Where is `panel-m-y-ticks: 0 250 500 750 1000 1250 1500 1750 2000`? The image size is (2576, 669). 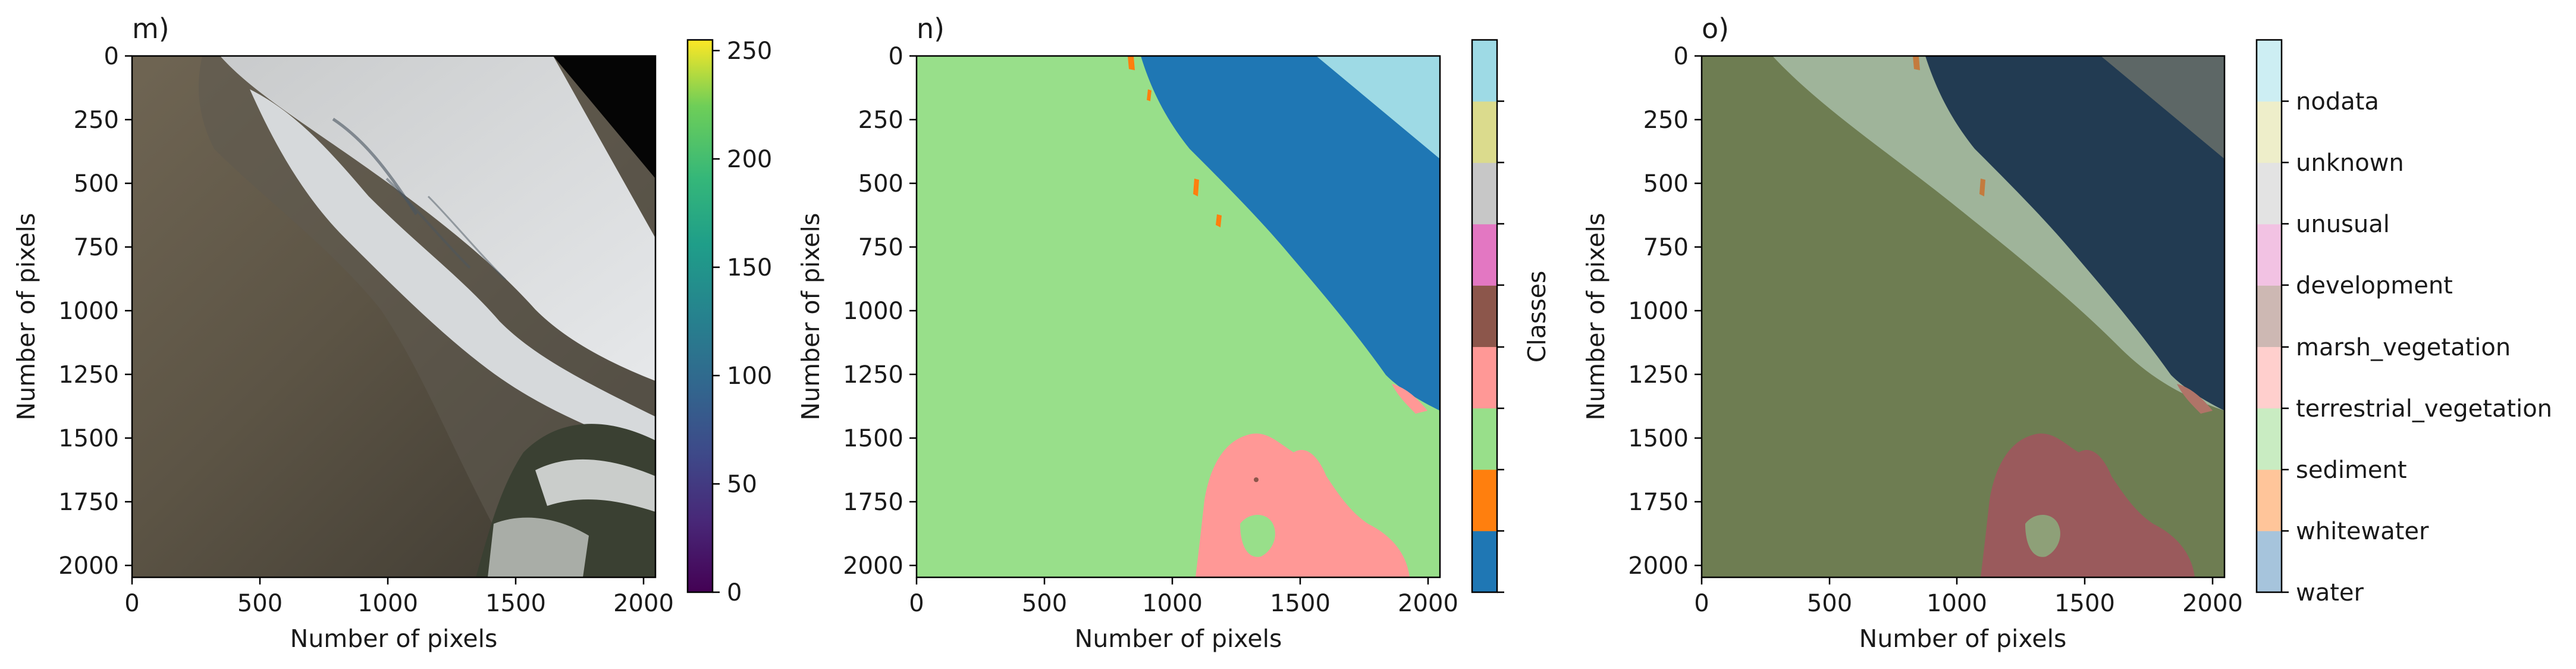
panel-m-y-ticks: 0 250 500 750 1000 1250 1500 1750 2000 is located at coordinates (95, 311).